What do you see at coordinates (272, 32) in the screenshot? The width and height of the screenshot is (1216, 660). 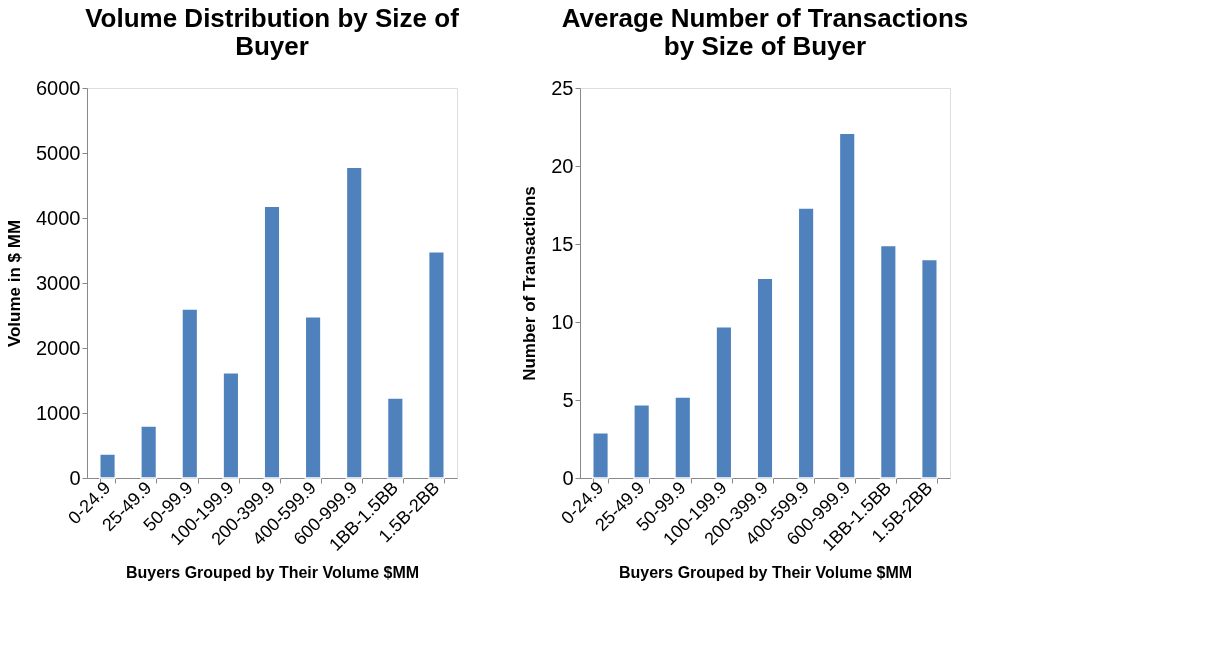 I see `chart-title: Volume Distribution by Size of Buyer` at bounding box center [272, 32].